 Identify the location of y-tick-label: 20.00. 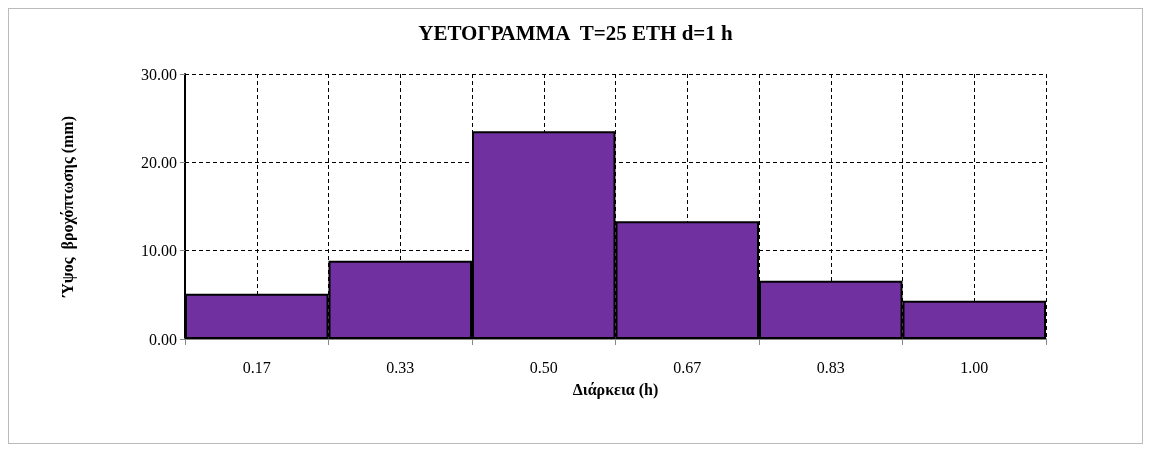
(159, 162).